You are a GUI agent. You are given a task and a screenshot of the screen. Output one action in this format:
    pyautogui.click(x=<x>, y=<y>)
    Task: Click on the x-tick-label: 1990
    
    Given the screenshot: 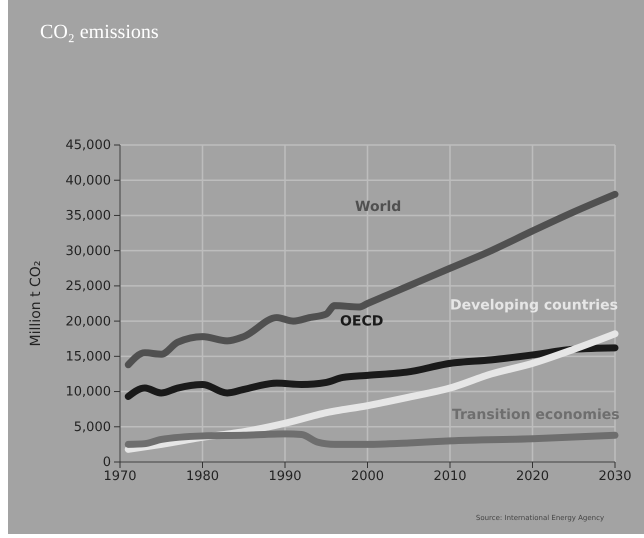 What is the action you would take?
    pyautogui.click(x=285, y=476)
    